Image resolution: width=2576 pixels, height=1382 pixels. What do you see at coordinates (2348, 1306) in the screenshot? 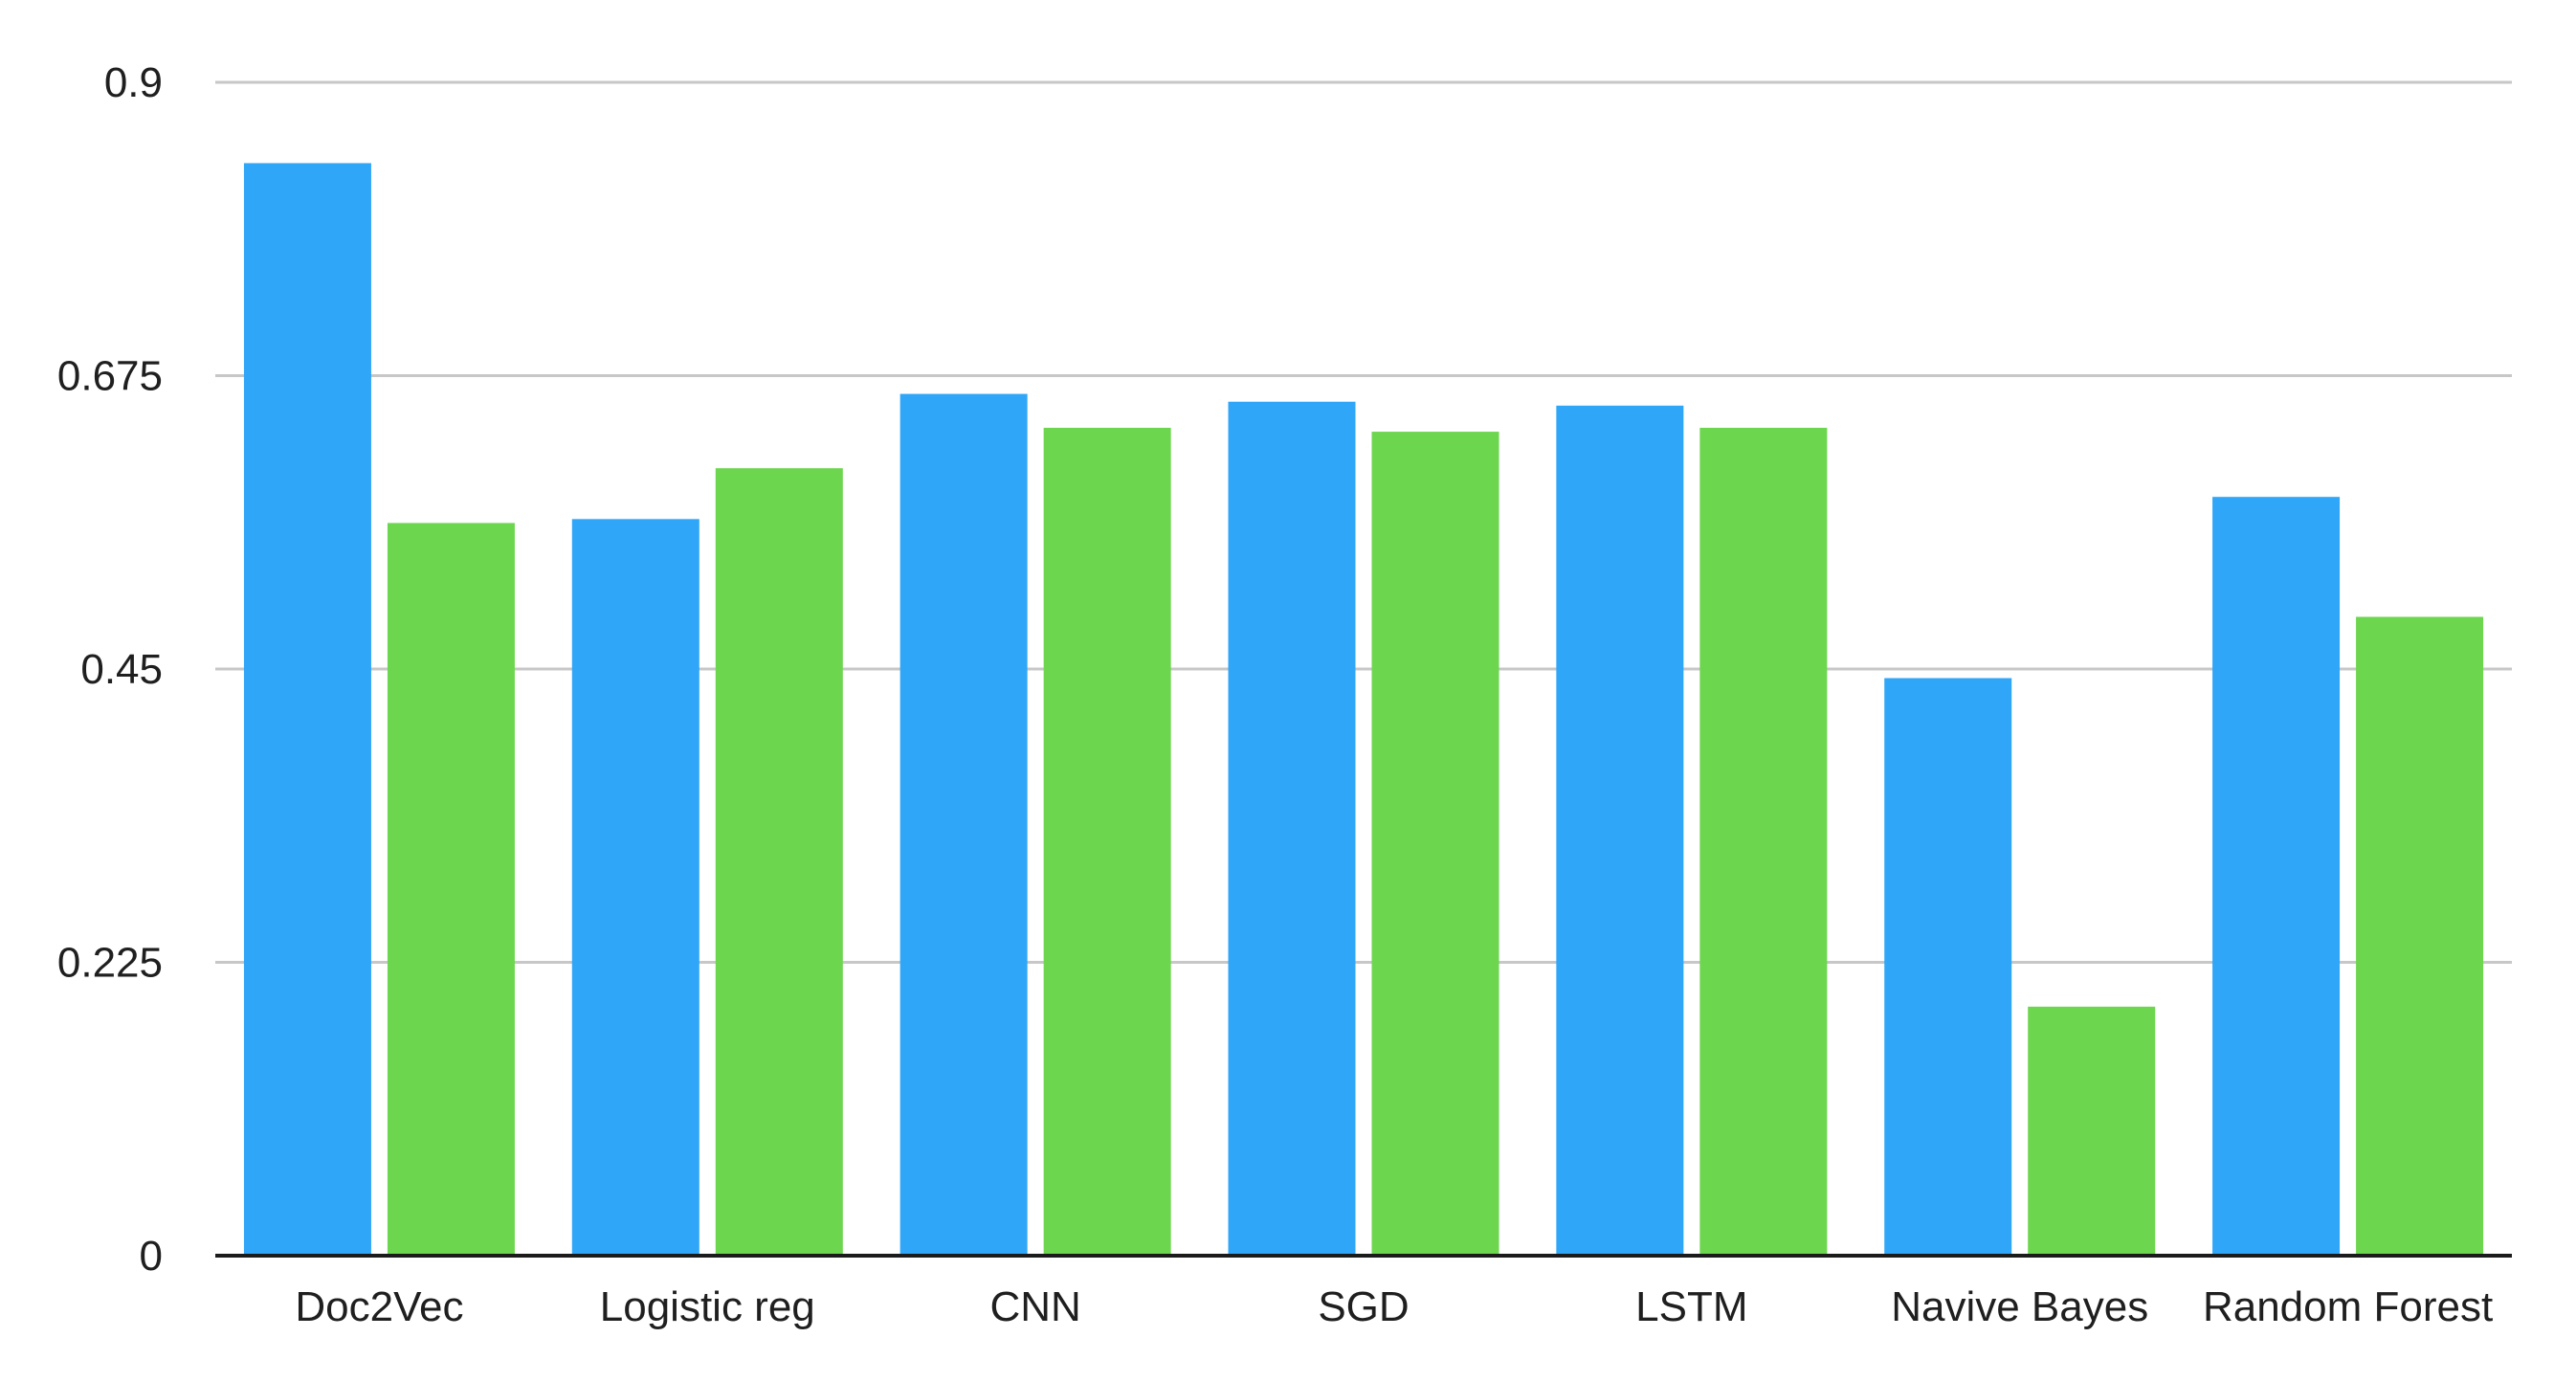
I see `x-tick-label: Random Forest` at bounding box center [2348, 1306].